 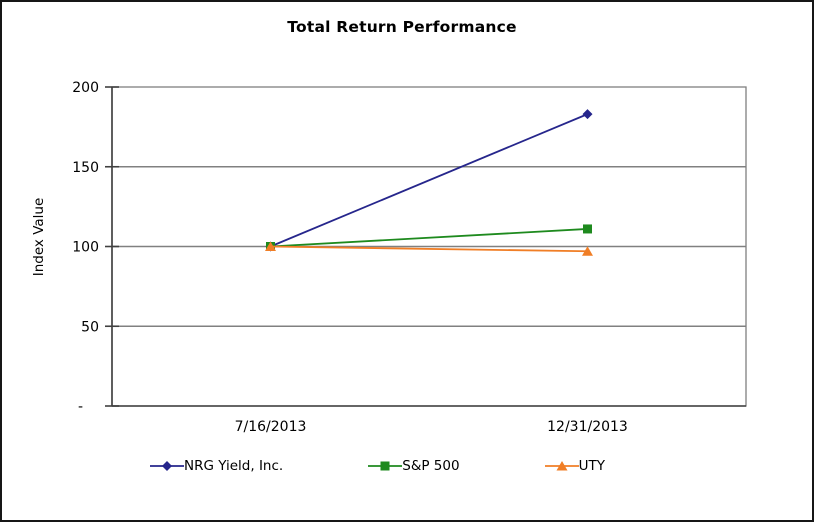 I want to click on x-tick-label: 7/16/2013, so click(x=271, y=427).